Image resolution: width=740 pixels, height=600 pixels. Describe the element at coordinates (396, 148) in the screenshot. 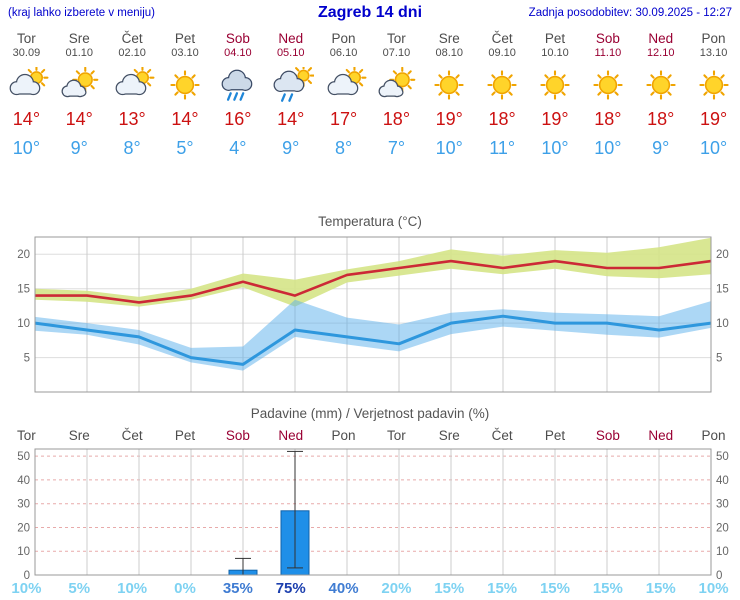

I see `day-min-temp: 7°` at that location.